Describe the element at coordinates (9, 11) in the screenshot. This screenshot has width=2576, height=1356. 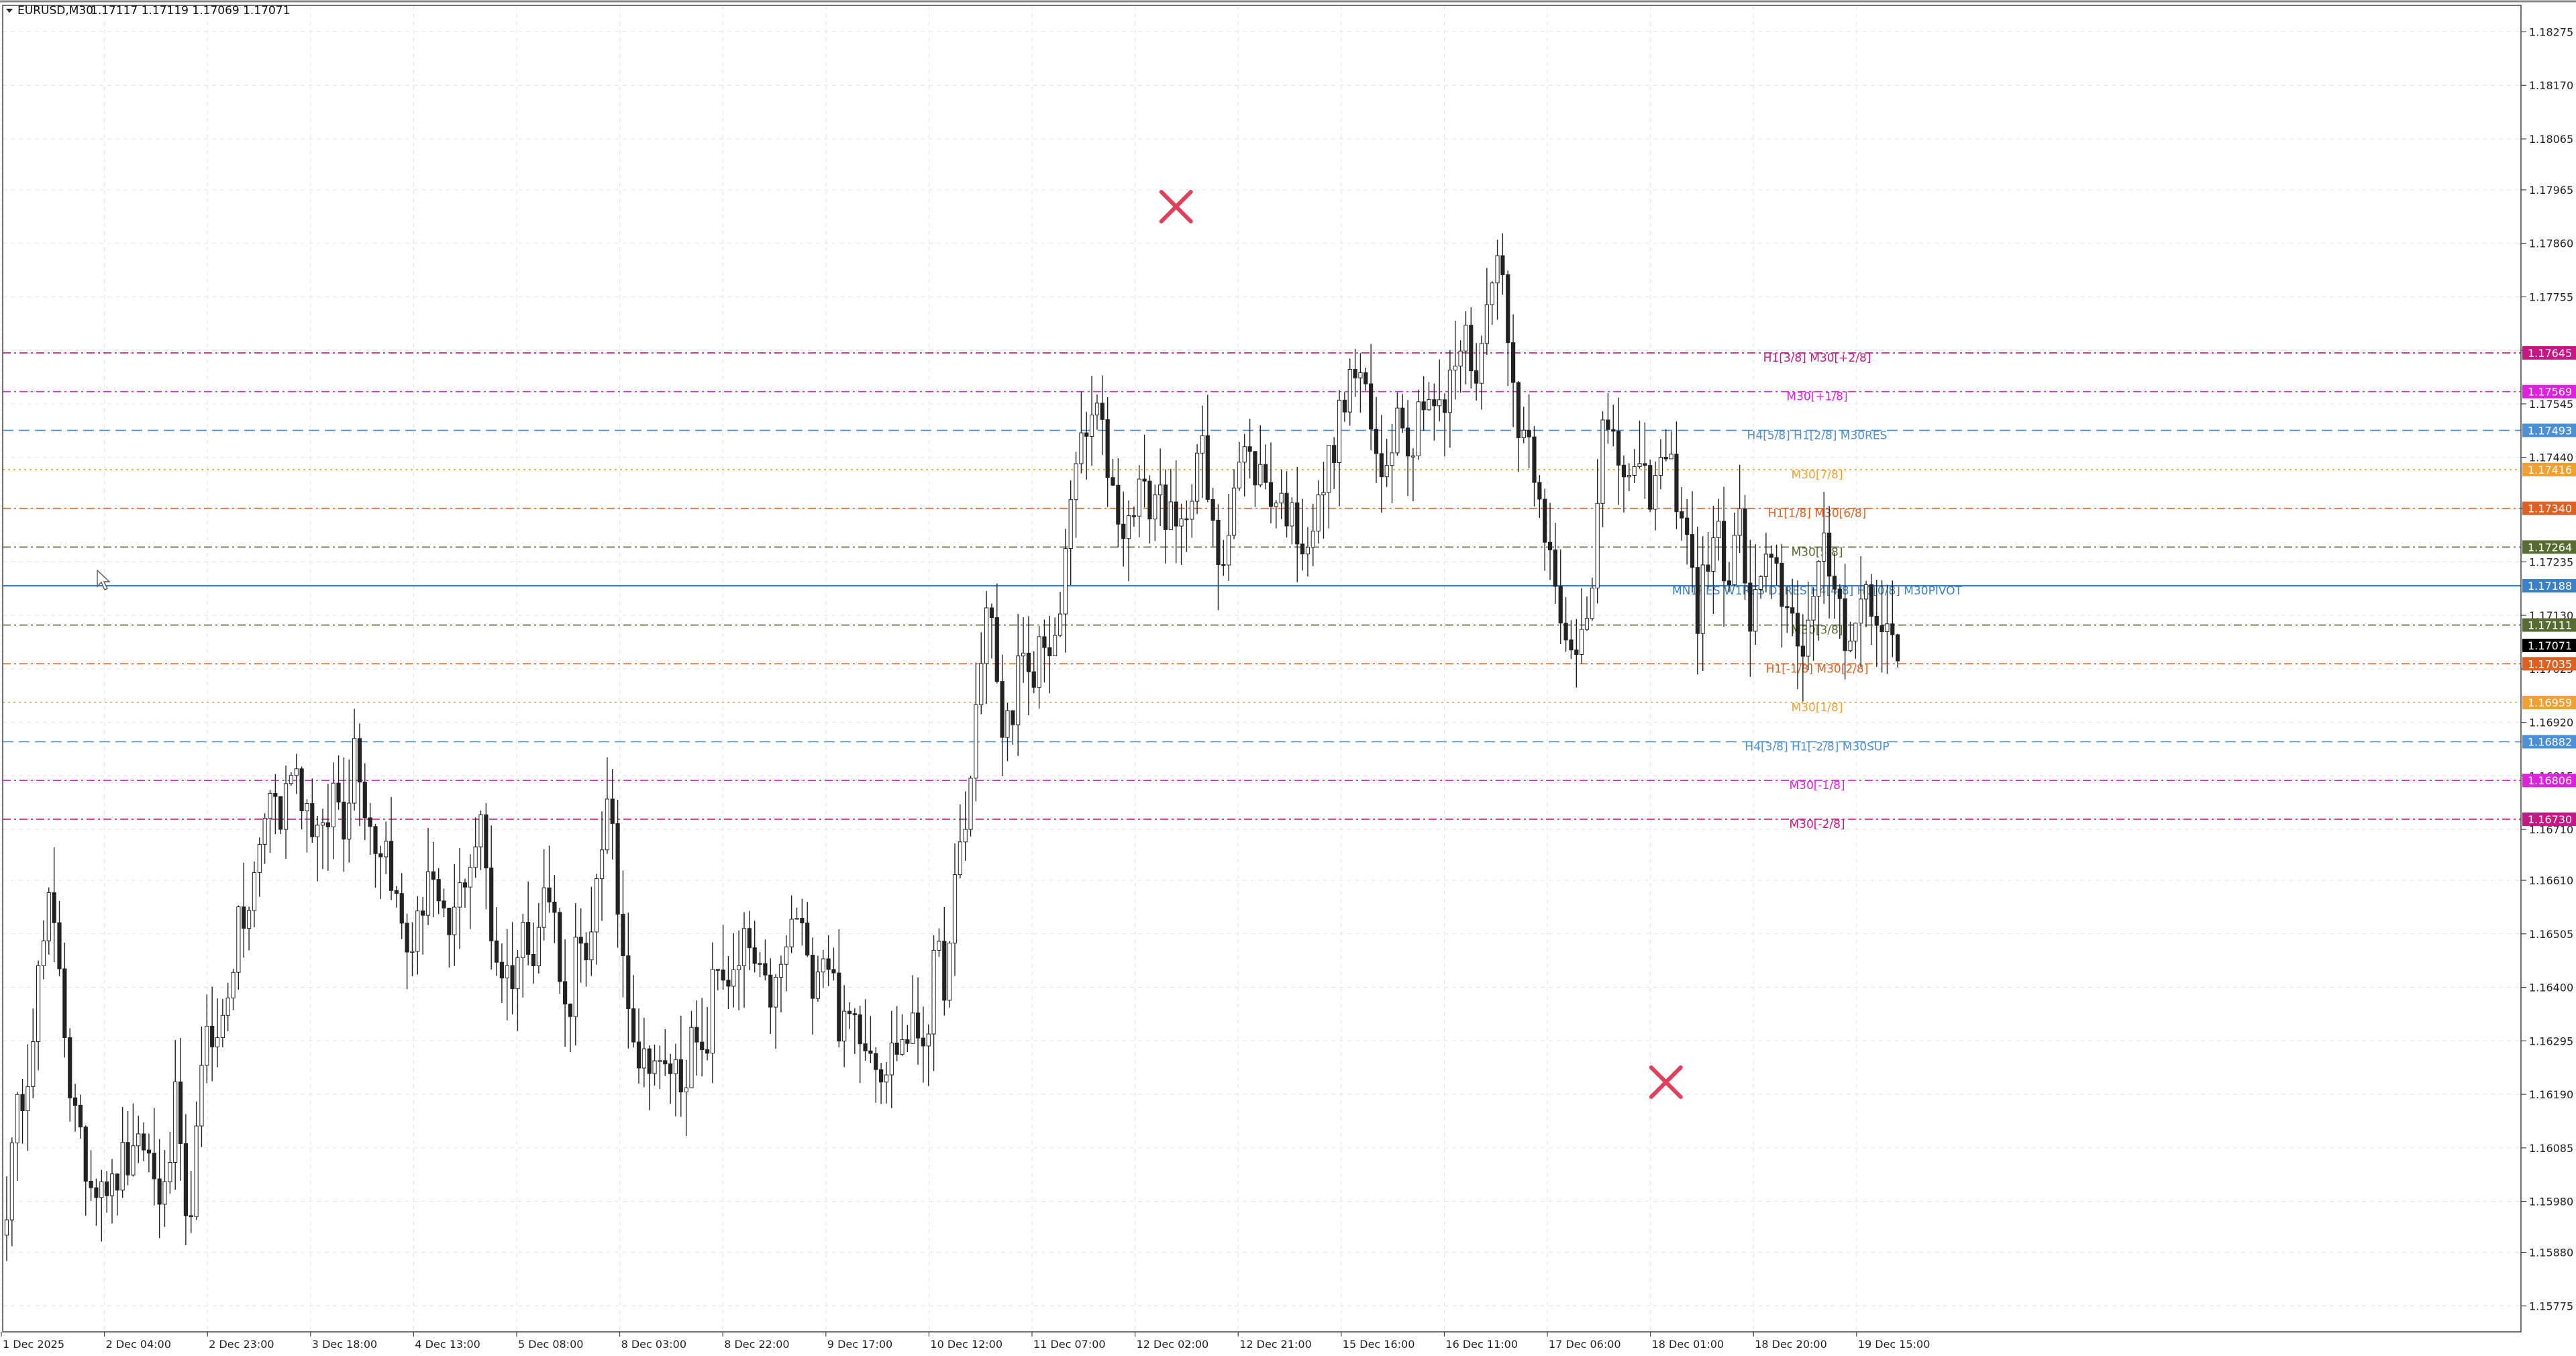
I see `dropdown-triangle-icon` at that location.